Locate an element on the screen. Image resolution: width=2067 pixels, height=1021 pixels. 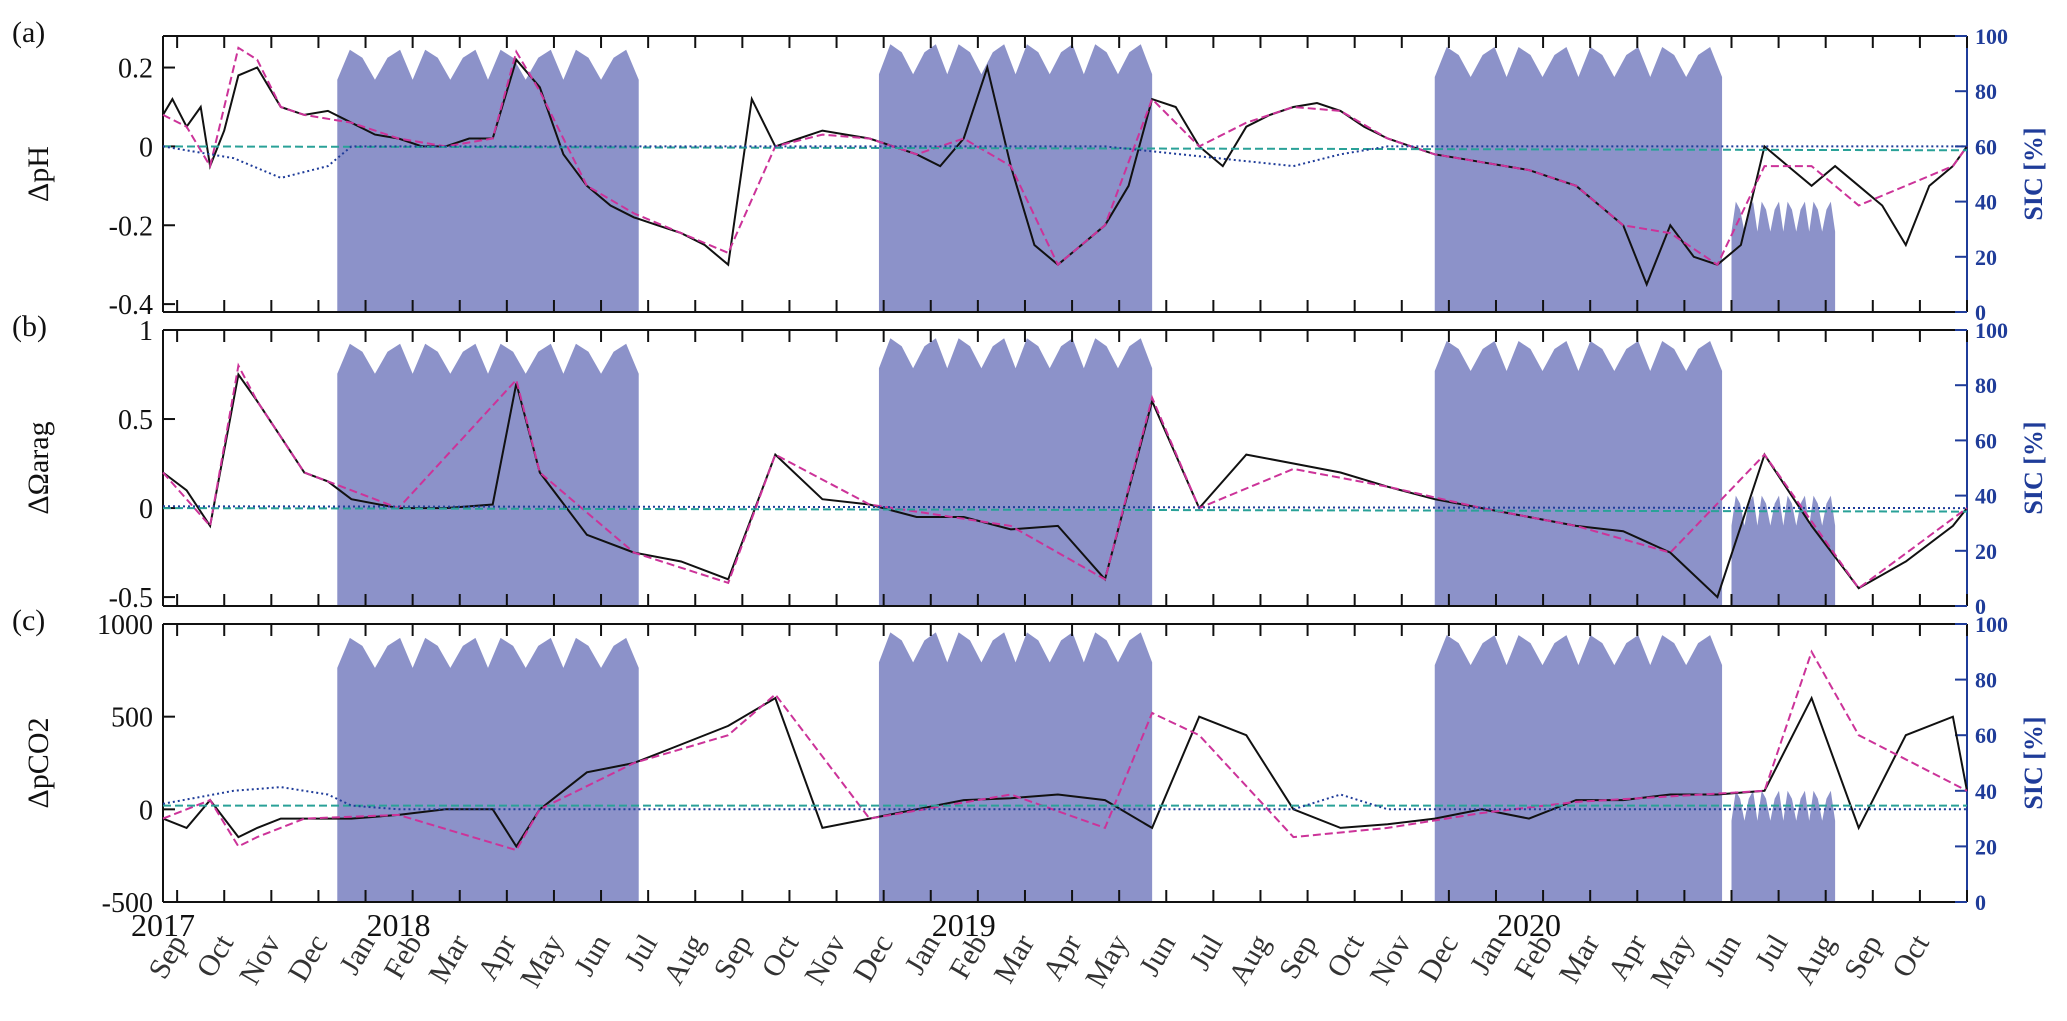
month-label-33: Jun is located at coordinates (1722, 955).